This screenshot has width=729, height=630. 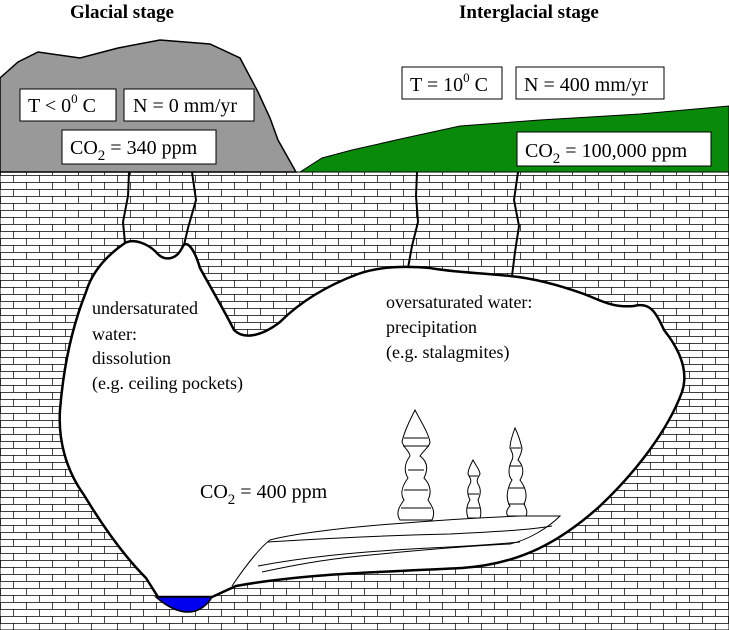 What do you see at coordinates (447, 352) in the screenshot?
I see `oversaturated-line-3: (e.g. stalagmites)` at bounding box center [447, 352].